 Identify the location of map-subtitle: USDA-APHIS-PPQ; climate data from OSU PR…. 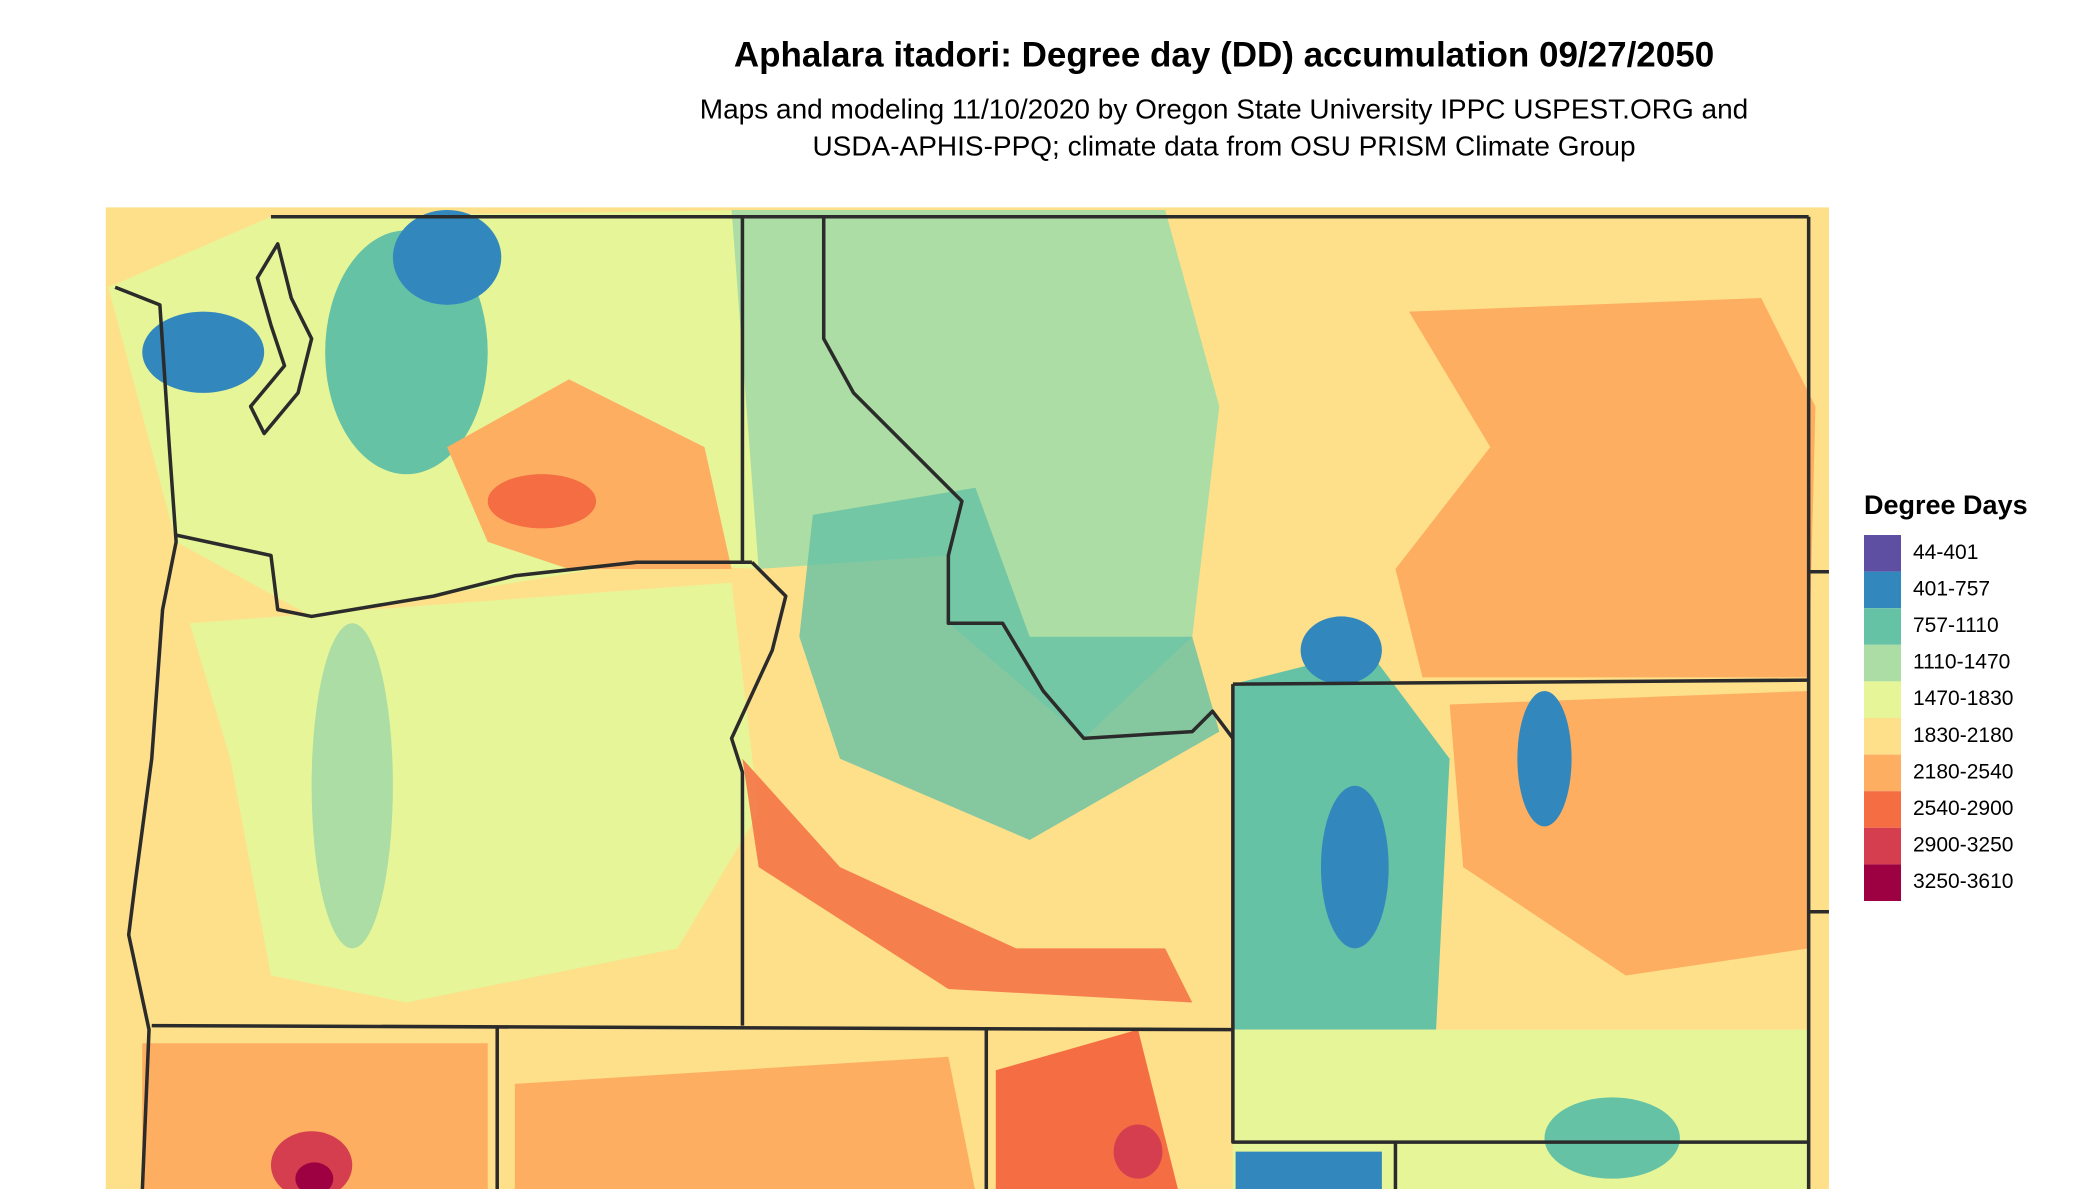
(1223, 145).